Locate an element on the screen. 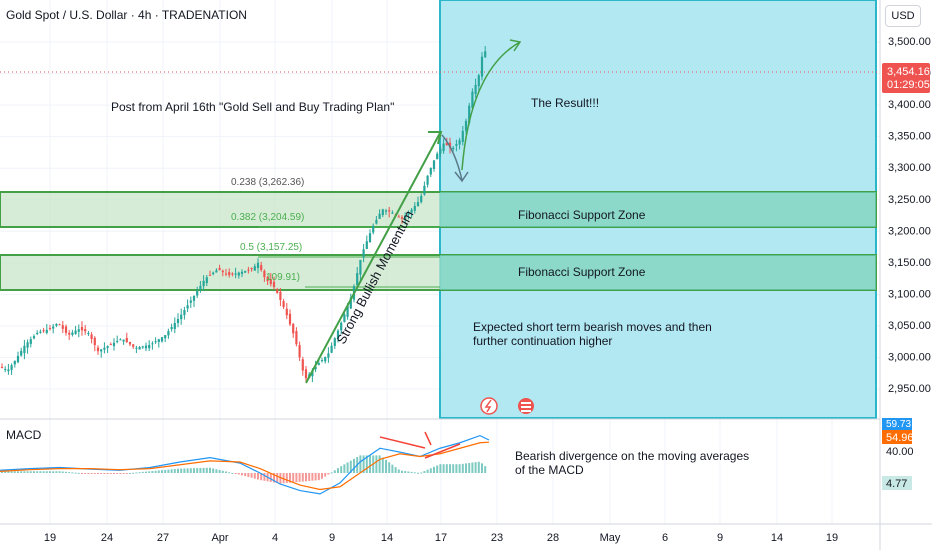 This screenshot has height=550, width=932. fib-zone-lower-overlap is located at coordinates (658, 272).